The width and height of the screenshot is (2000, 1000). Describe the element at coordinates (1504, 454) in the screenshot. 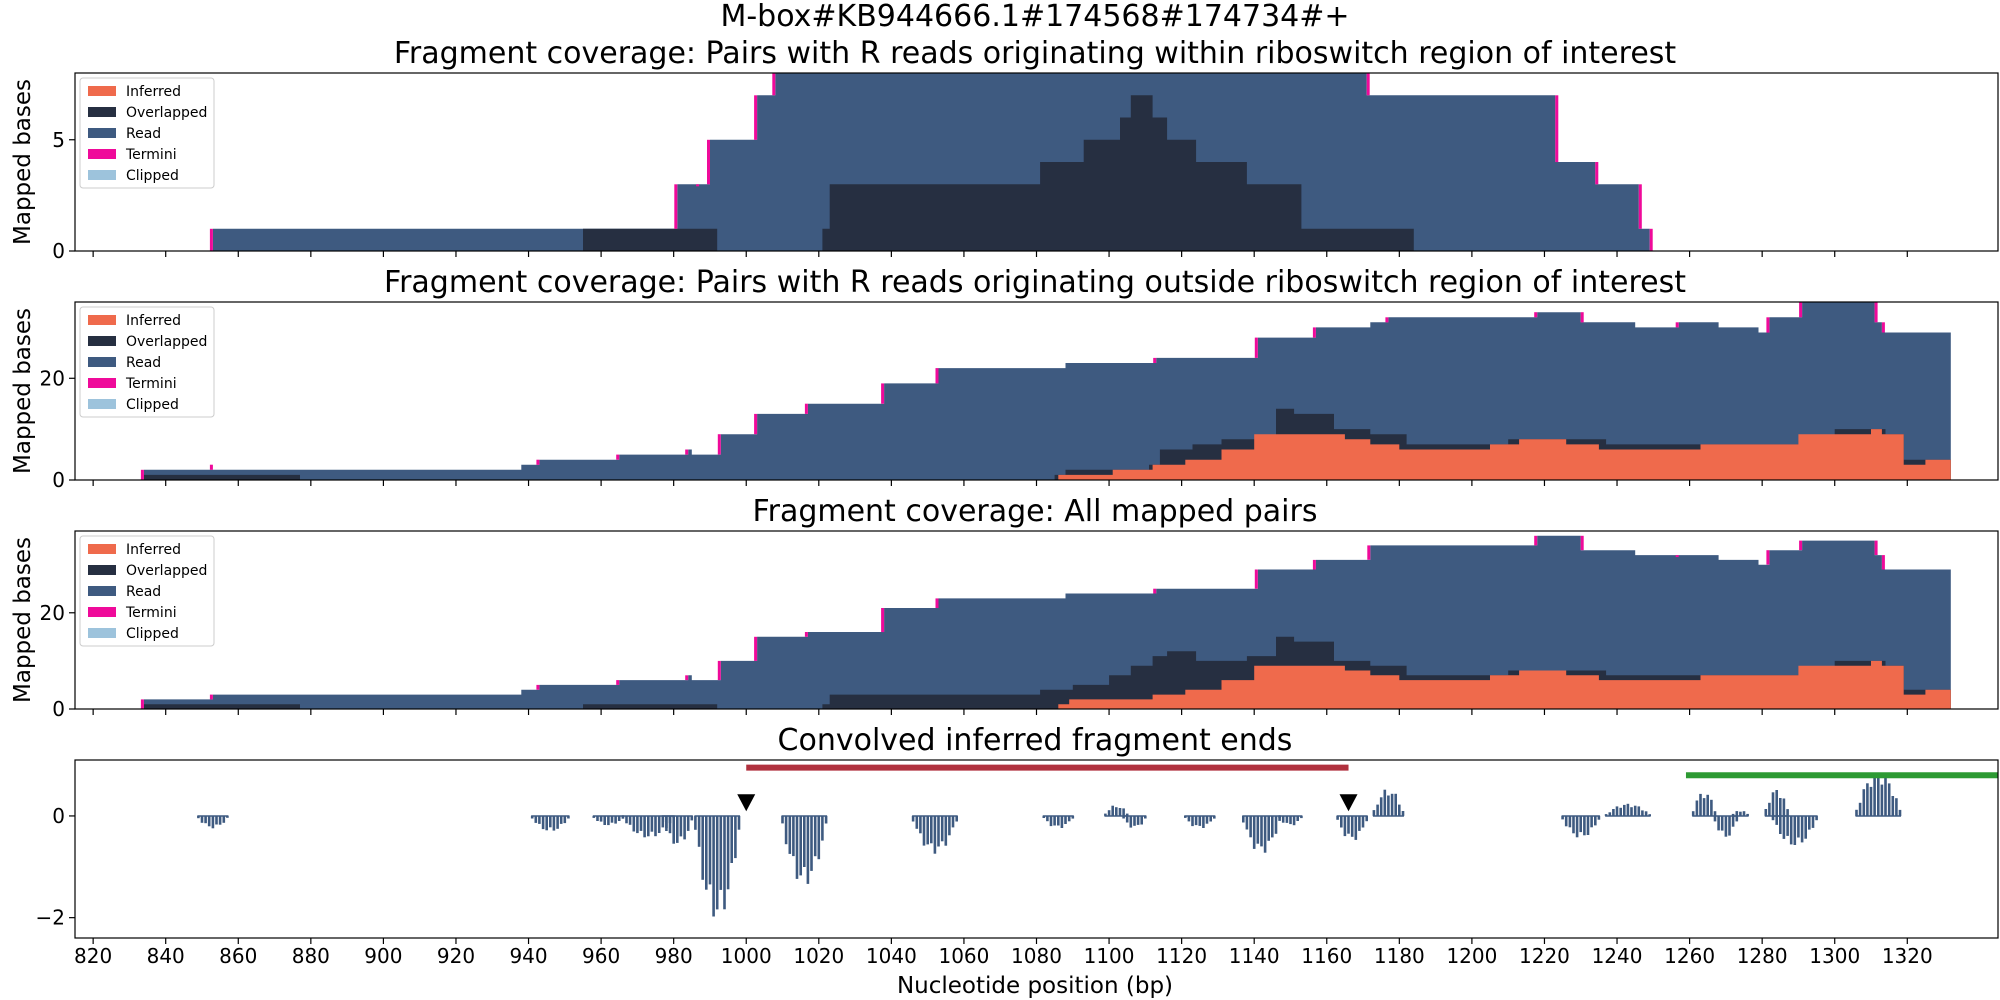

I see `series-inferred-area` at that location.